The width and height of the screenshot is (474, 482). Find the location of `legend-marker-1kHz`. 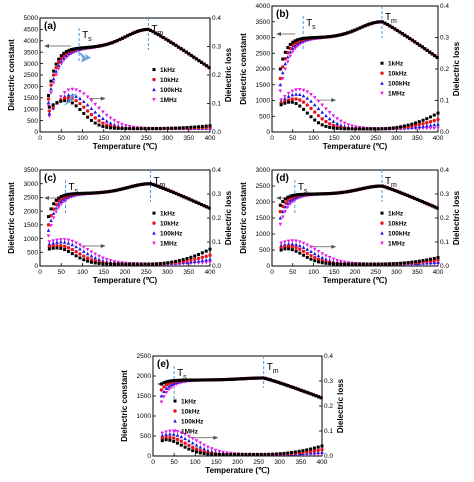

legend-marker-1kHz is located at coordinates (175, 401).